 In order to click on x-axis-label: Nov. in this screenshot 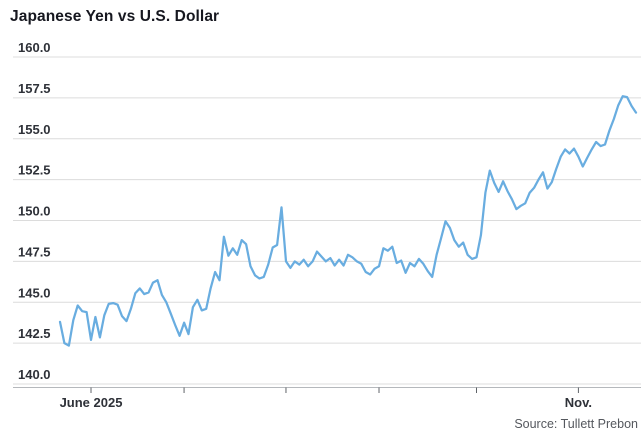, I will do `click(578, 402)`.